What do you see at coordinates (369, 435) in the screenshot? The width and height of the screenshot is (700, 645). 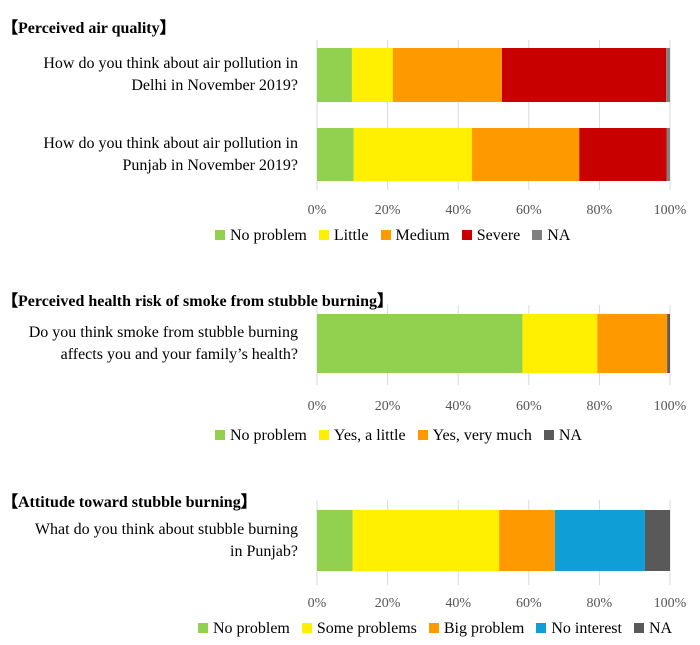 I see `legend-label: Yes, a little` at bounding box center [369, 435].